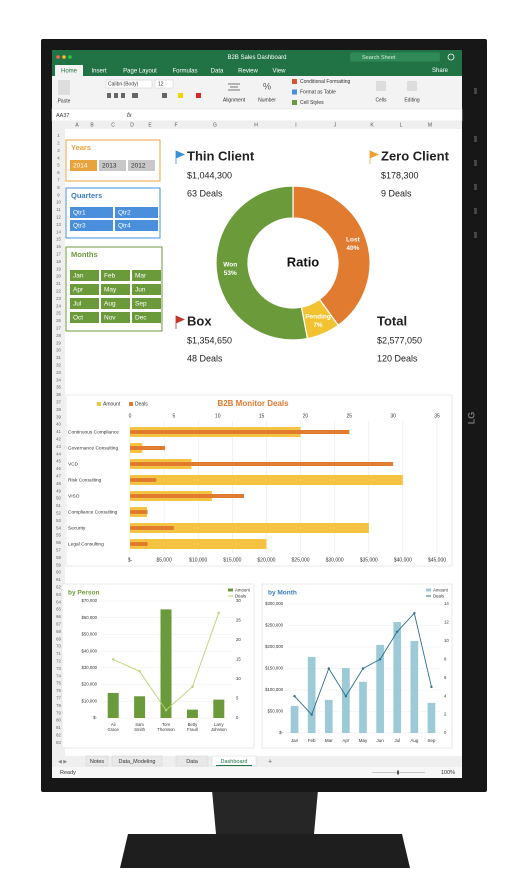 The height and width of the screenshot is (891, 528). I want to click on style-command: Conditional Formatting, so click(325, 82).